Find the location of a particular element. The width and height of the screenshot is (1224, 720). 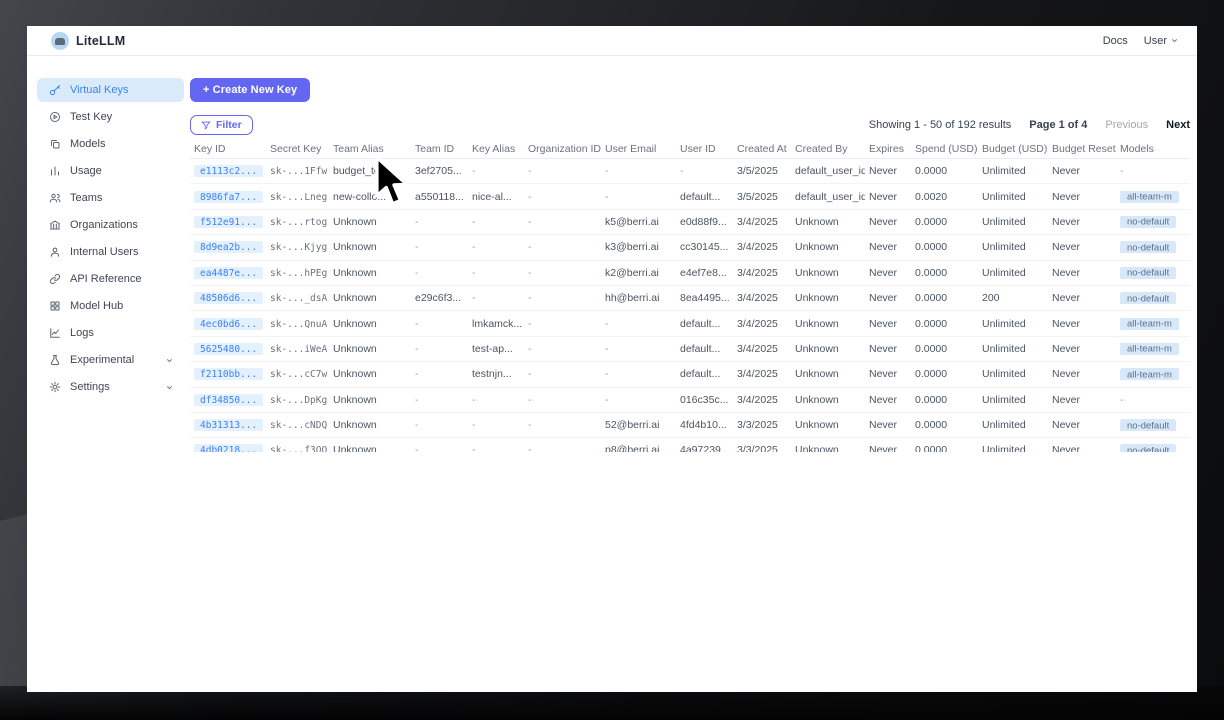

chevron-down-icon is located at coordinates (169, 360).